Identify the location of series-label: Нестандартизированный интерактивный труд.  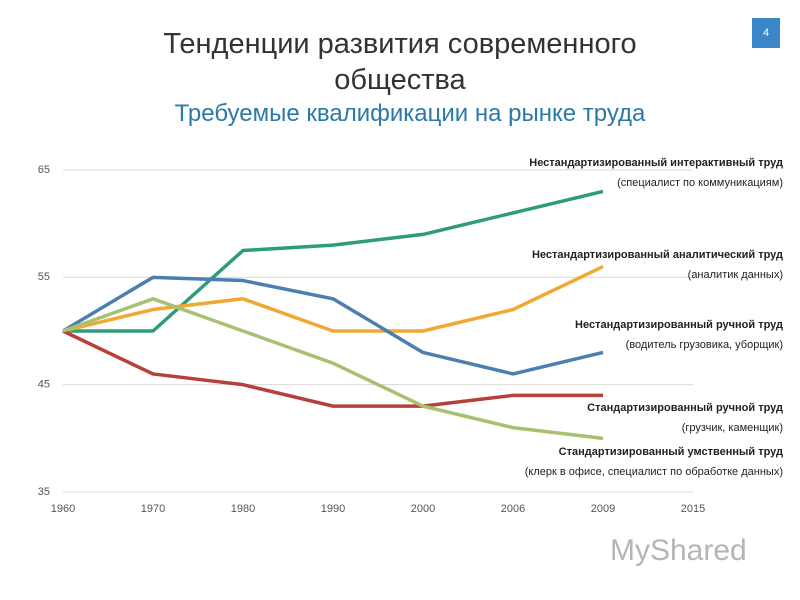
(656, 163).